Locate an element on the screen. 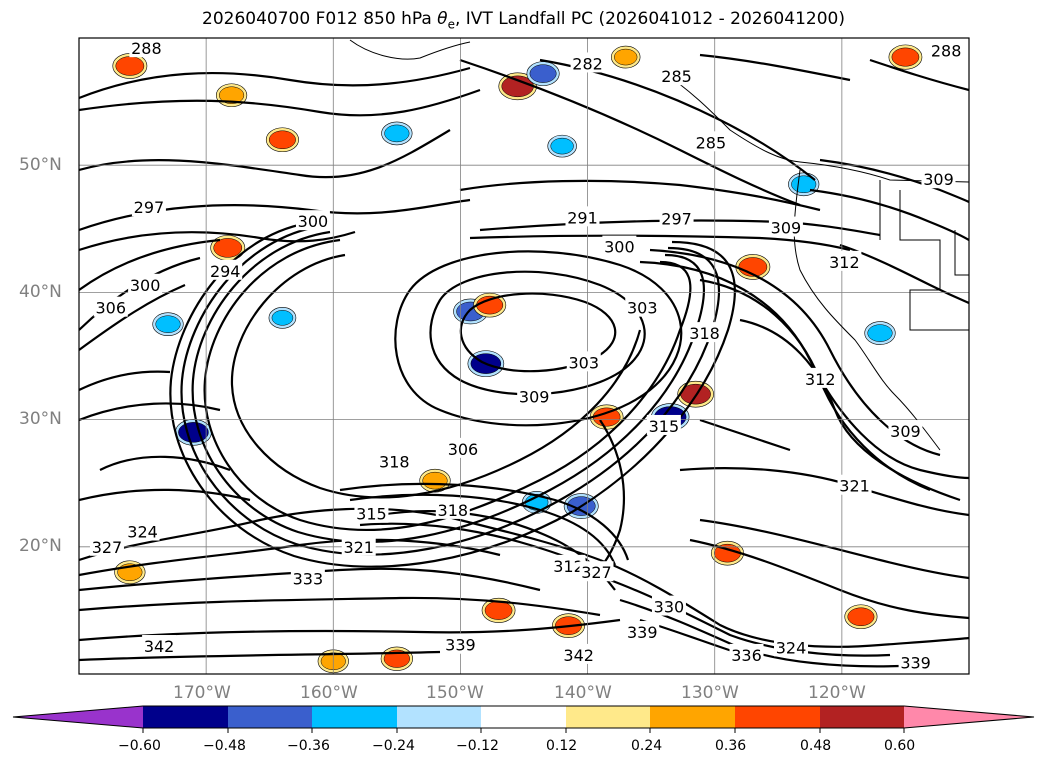  colorbar-tick-label: −0.12 is located at coordinates (477, 746).